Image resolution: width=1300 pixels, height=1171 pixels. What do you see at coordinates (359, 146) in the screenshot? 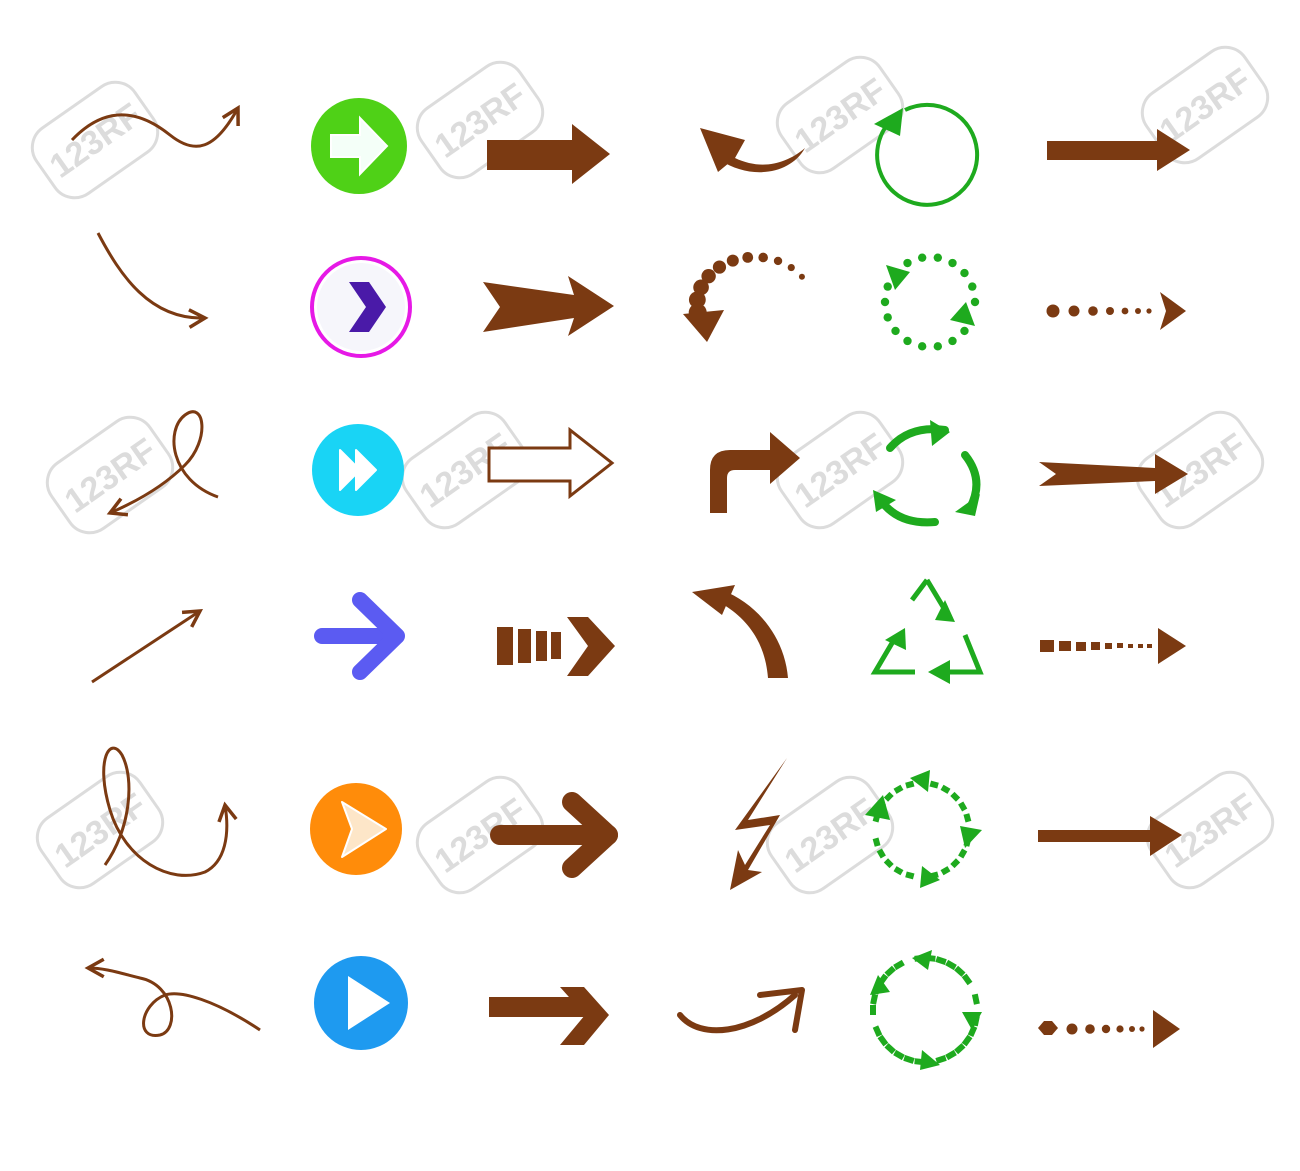
I see `circle-arrow-green-icon` at bounding box center [359, 146].